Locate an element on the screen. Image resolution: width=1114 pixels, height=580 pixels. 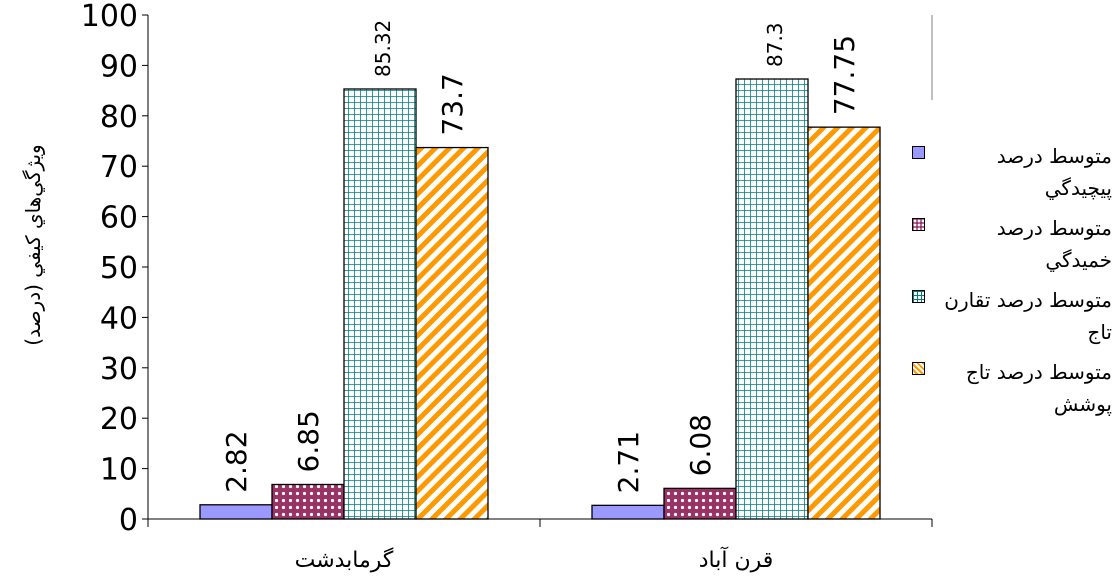
y-tick-label: 30 is located at coordinates (119, 369).